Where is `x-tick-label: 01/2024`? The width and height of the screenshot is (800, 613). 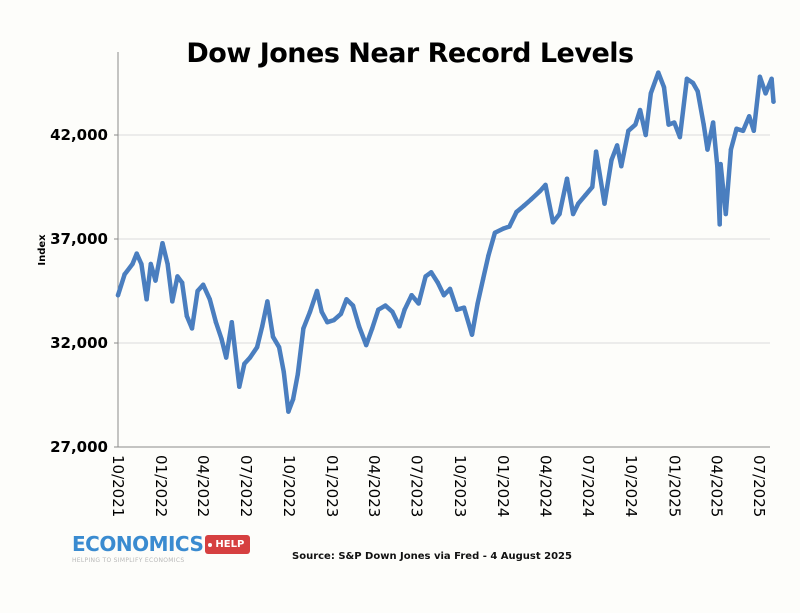
x-tick-label: 01/2024 is located at coordinates (503, 486).